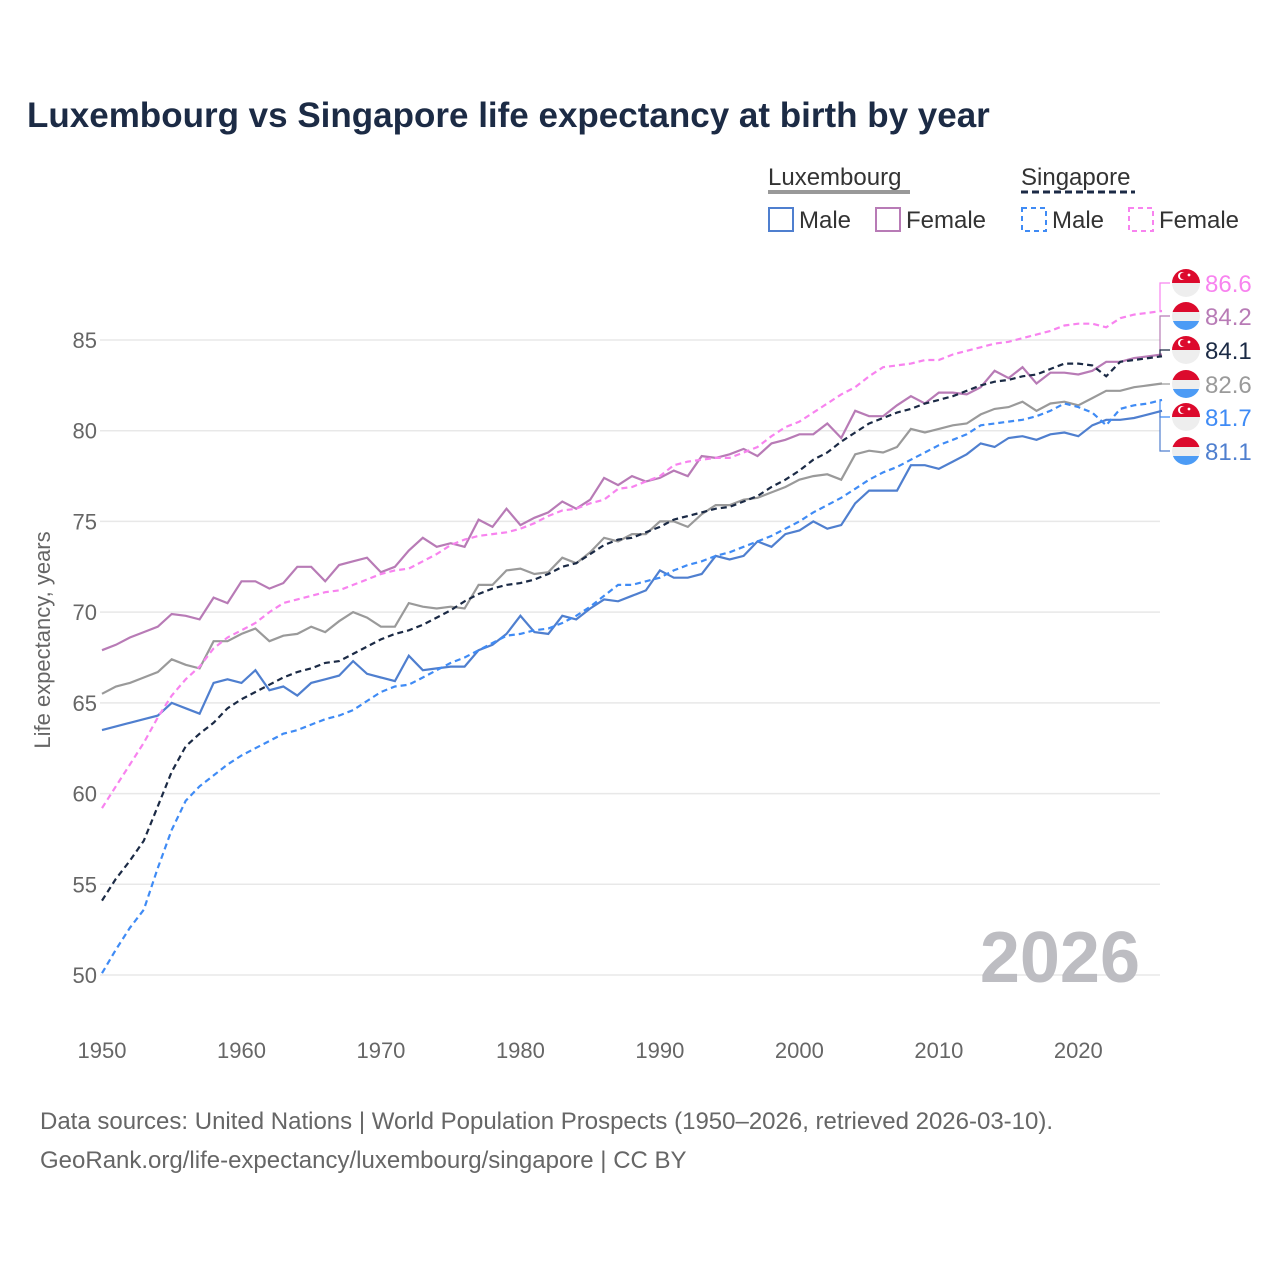 This screenshot has height=1280, width=1280. Describe the element at coordinates (85, 612) in the screenshot. I see `y-tick-label: 70` at that location.